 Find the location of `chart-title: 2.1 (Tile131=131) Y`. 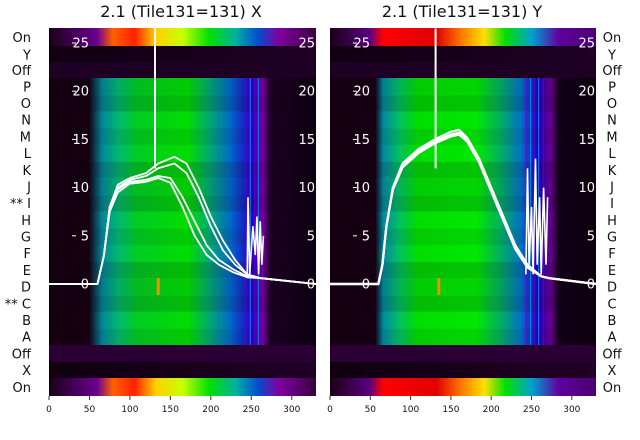

chart-title: 2.1 (Tile131=131) Y is located at coordinates (462, 11).